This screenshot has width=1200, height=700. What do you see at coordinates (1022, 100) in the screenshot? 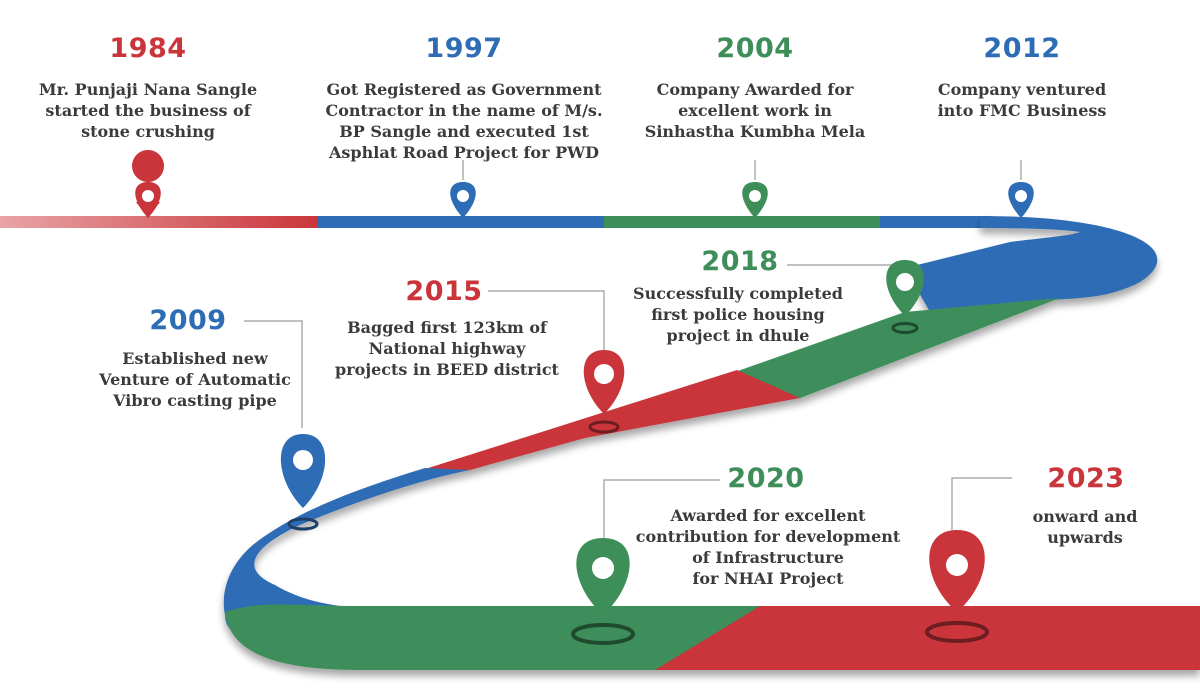
I see `milestone-desc-2012: Company ventured into FMC Business` at bounding box center [1022, 100].